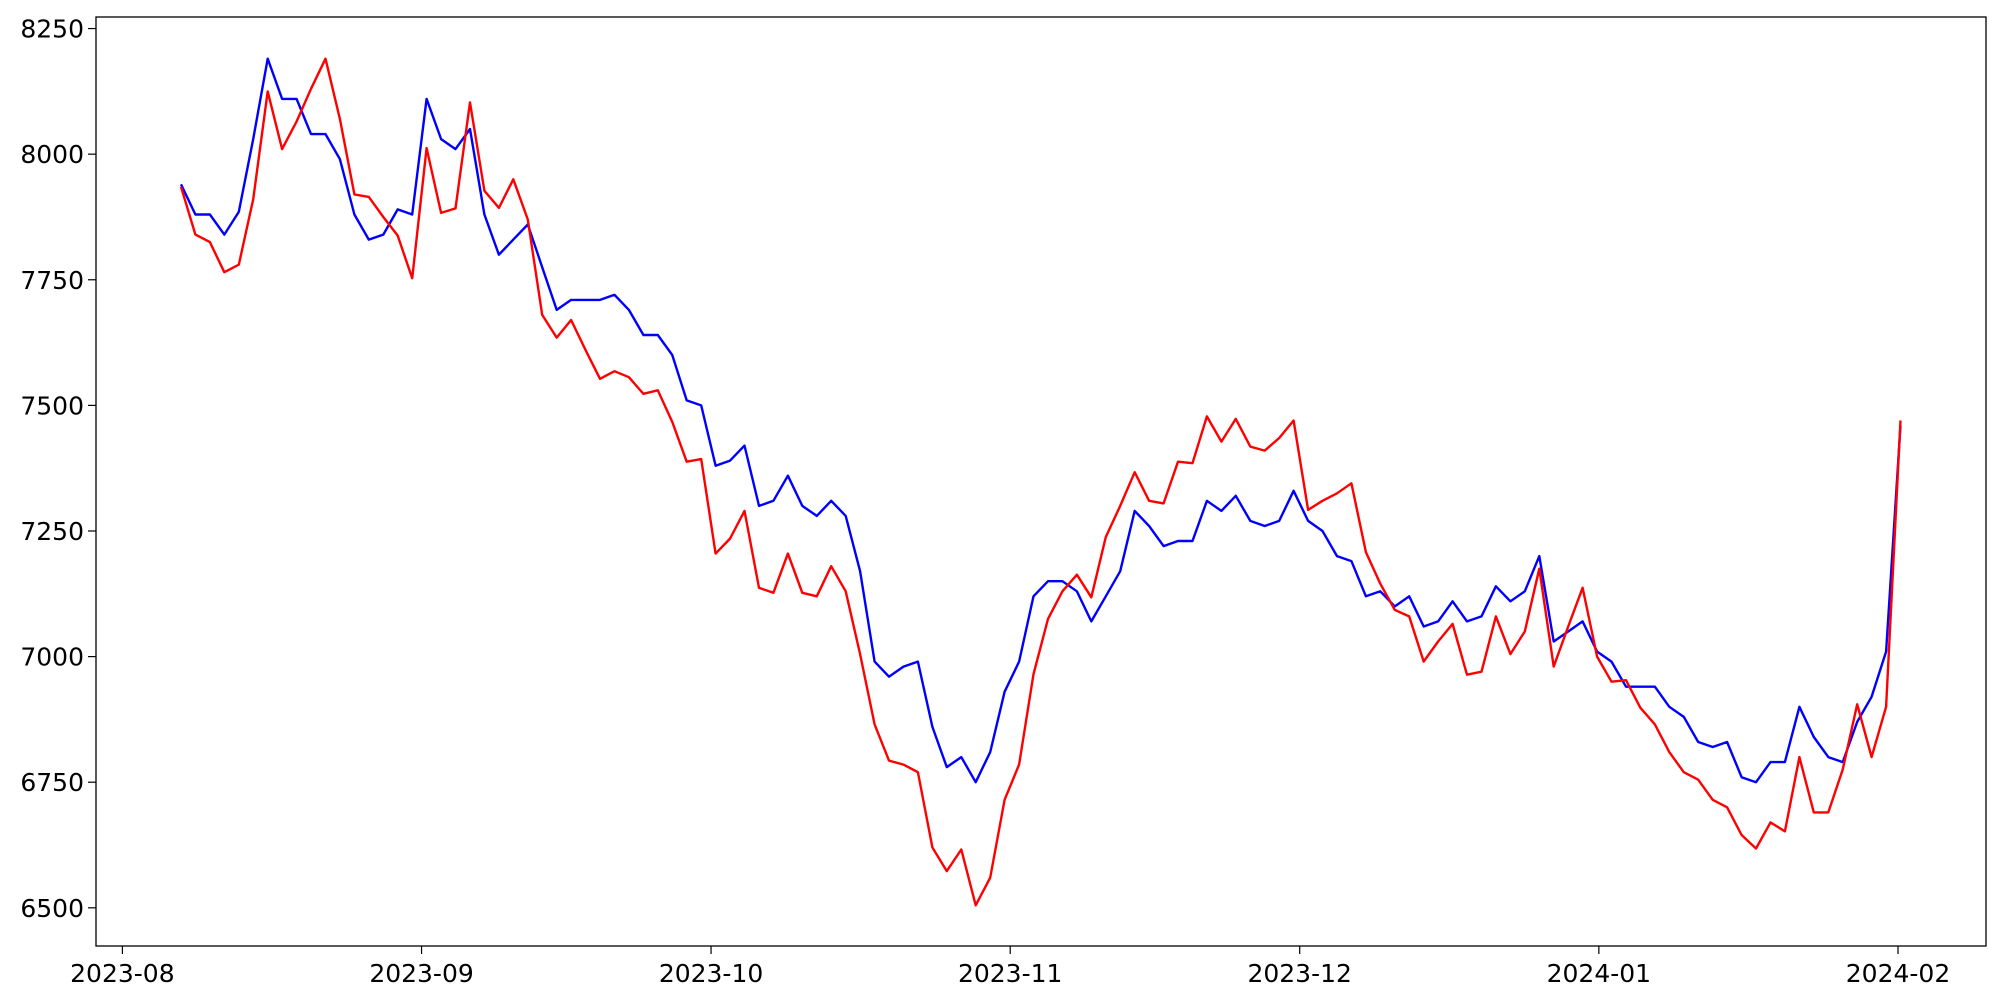 The width and height of the screenshot is (2000, 1000). What do you see at coordinates (1299, 973) in the screenshot?
I see `x-tick-label: 2023-12` at bounding box center [1299, 973].